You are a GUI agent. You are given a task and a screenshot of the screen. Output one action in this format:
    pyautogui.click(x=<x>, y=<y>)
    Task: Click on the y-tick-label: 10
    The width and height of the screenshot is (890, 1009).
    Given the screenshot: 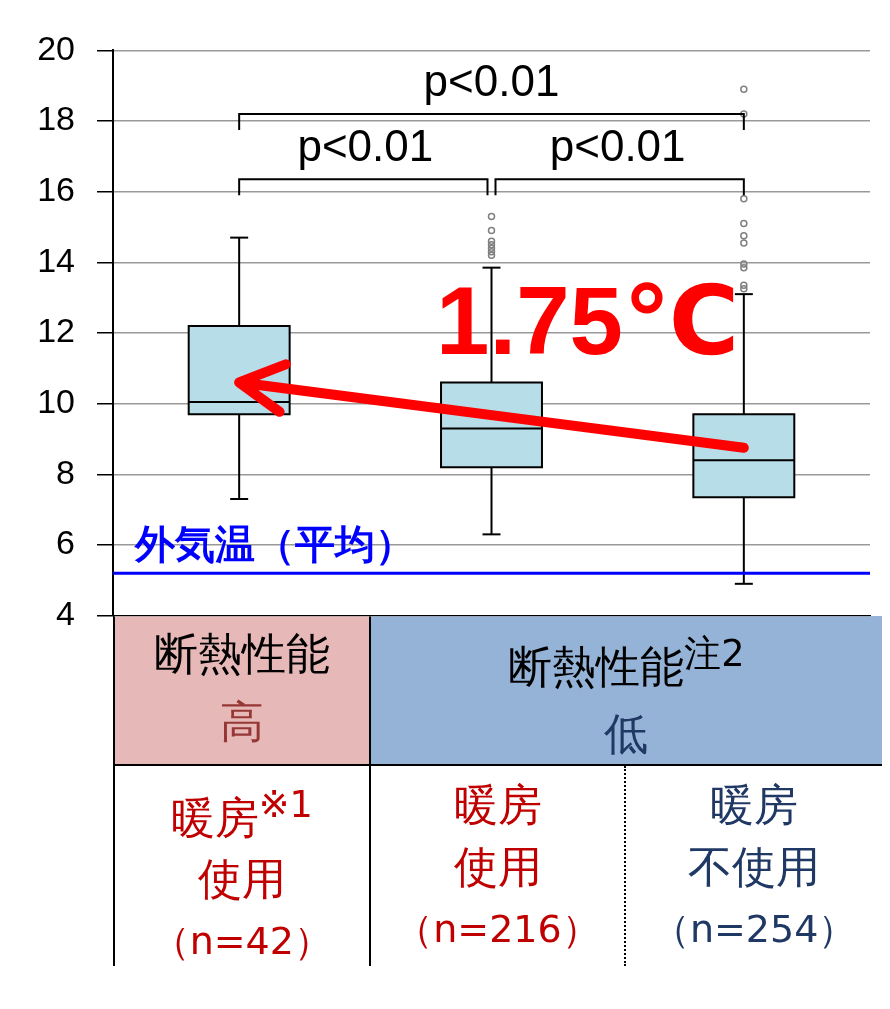 What is the action you would take?
    pyautogui.click(x=56, y=401)
    